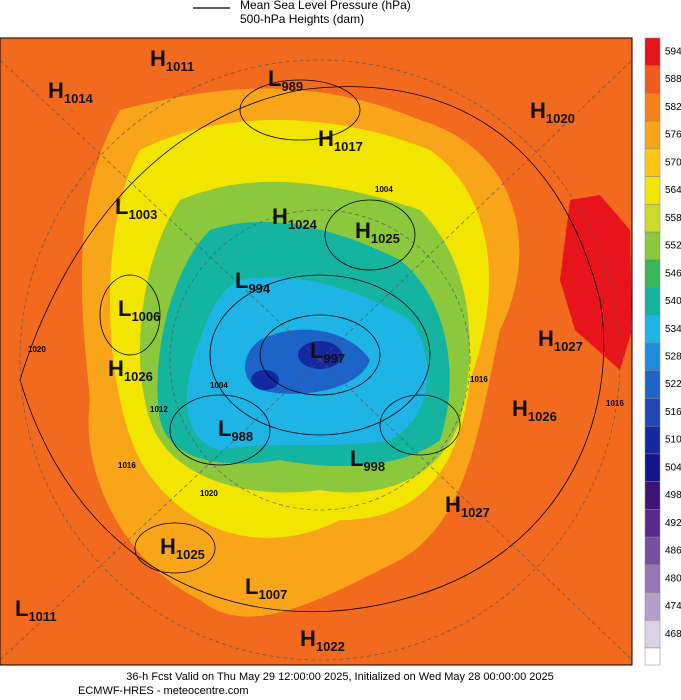  Describe the element at coordinates (163, 691) in the screenshot. I see `footer-text: ECMWF-HRES - meteocentre.com` at that location.